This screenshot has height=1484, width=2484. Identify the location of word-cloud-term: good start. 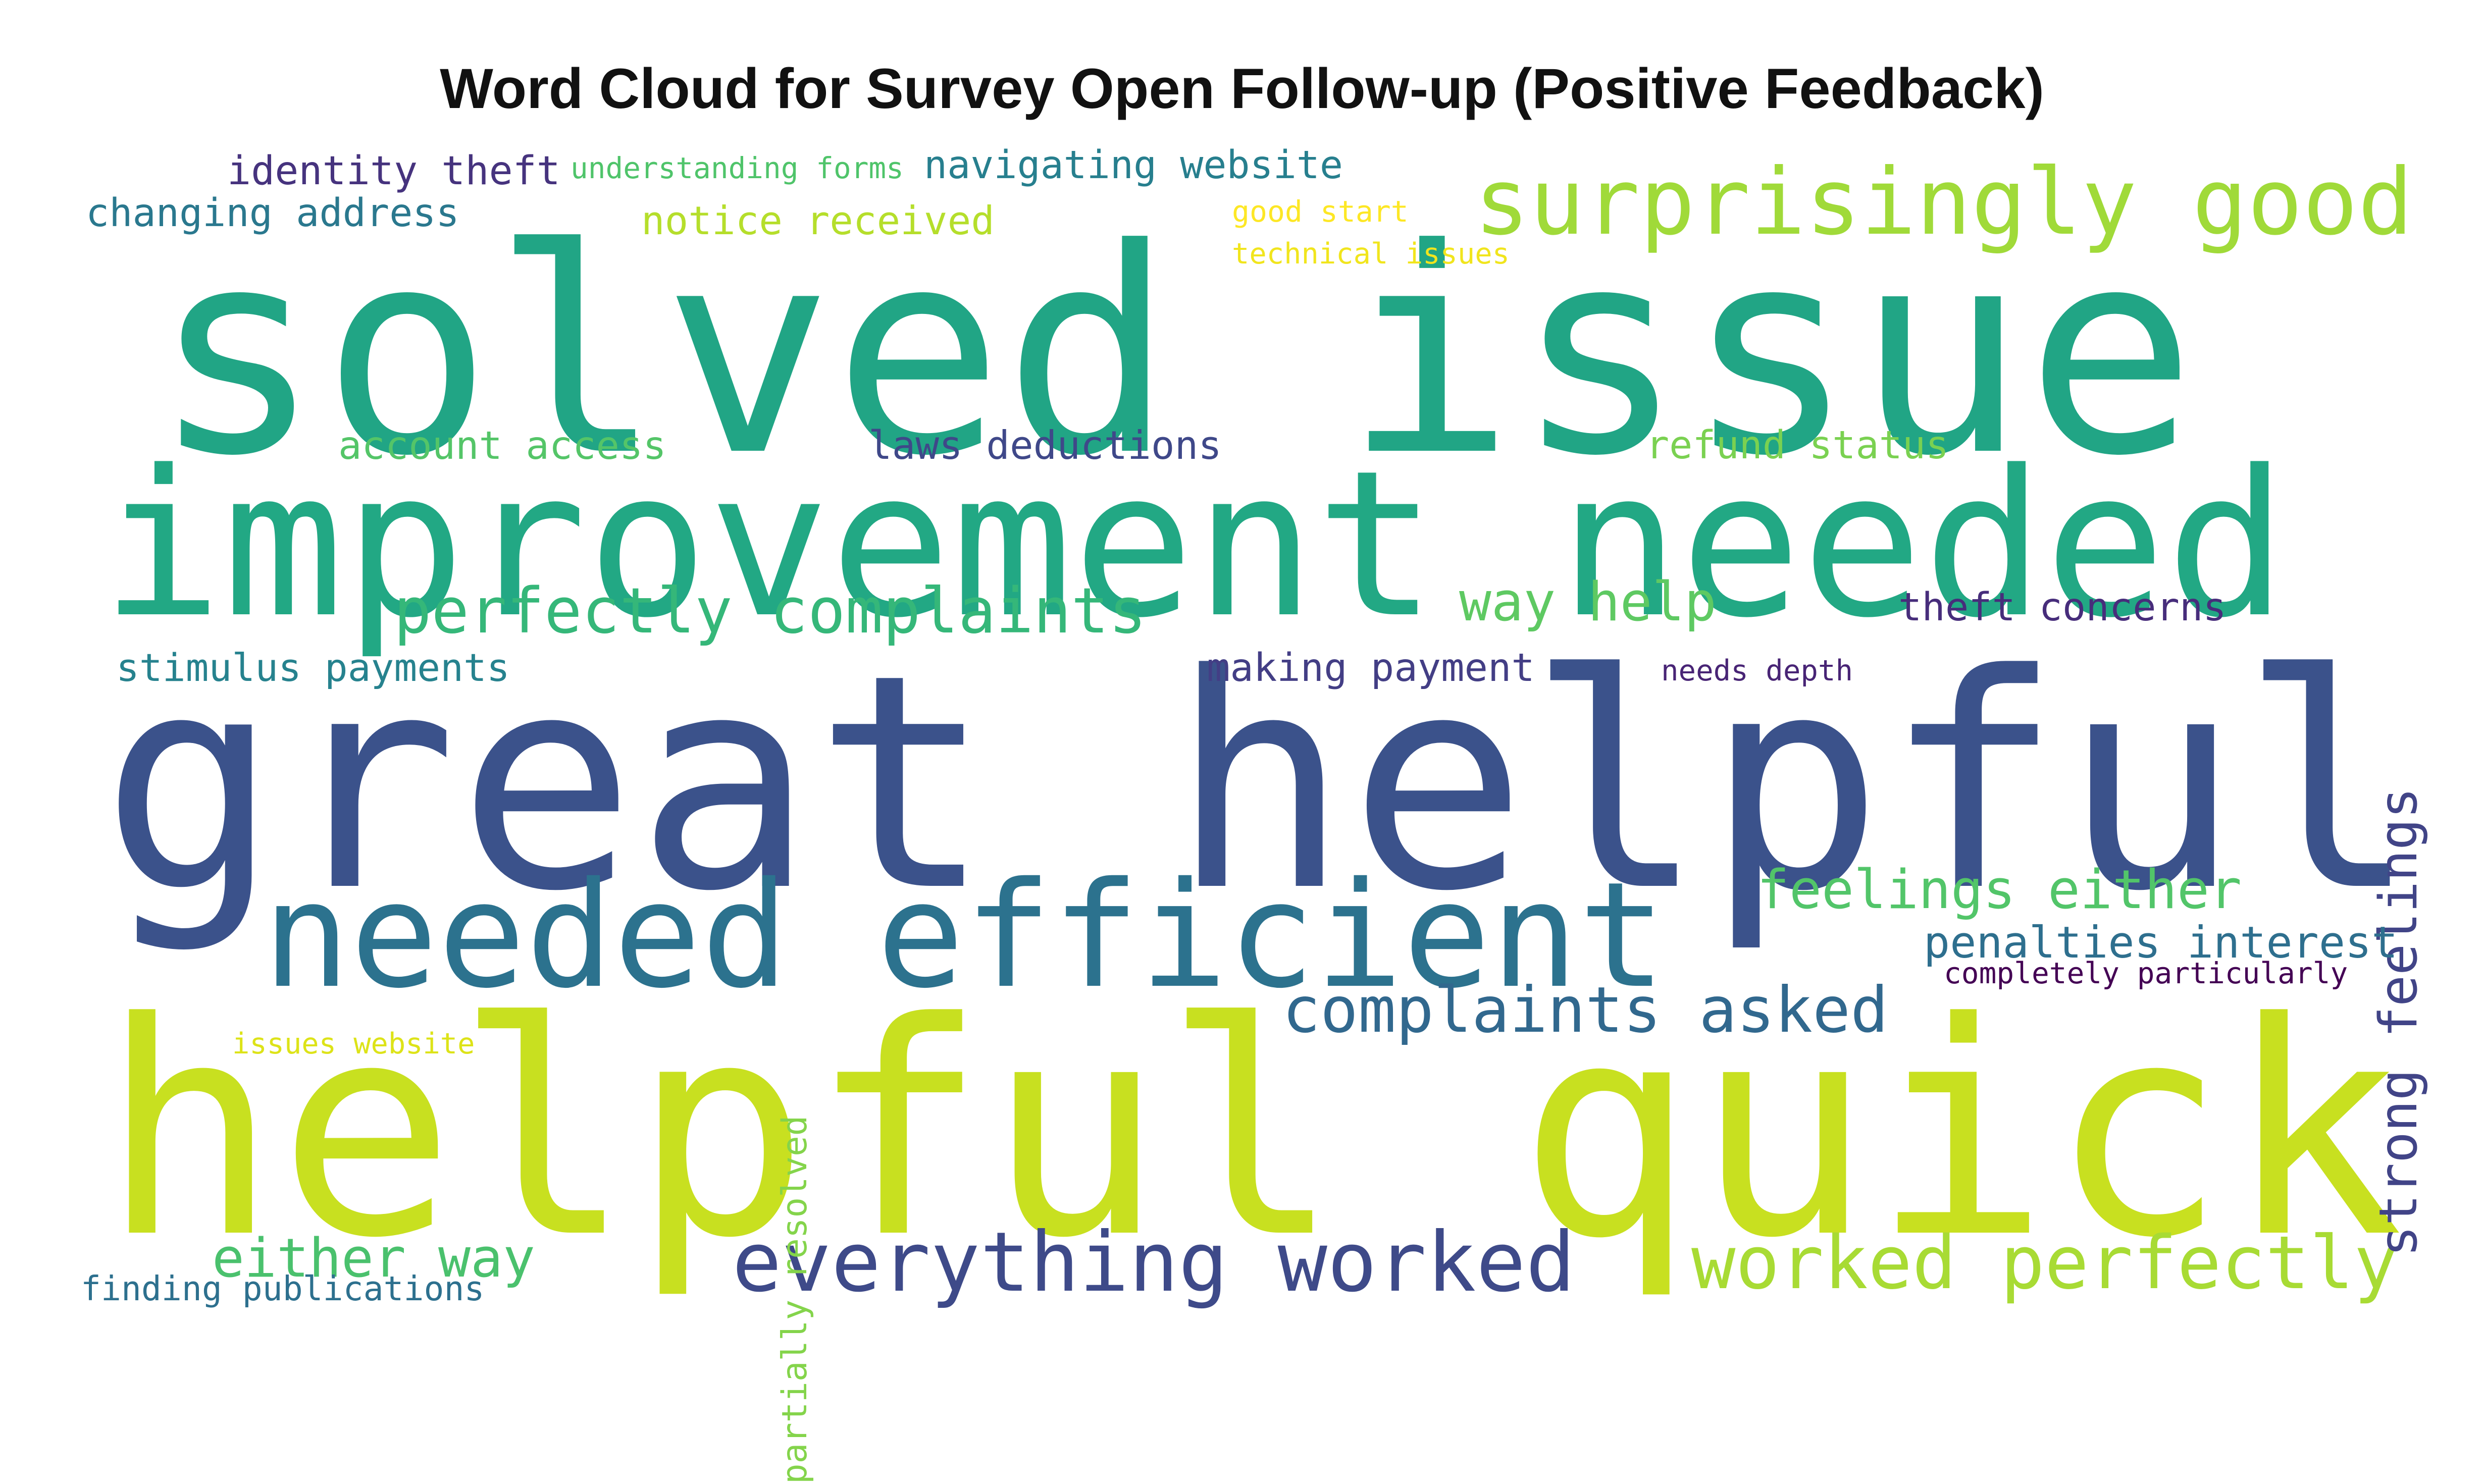
(1320, 211).